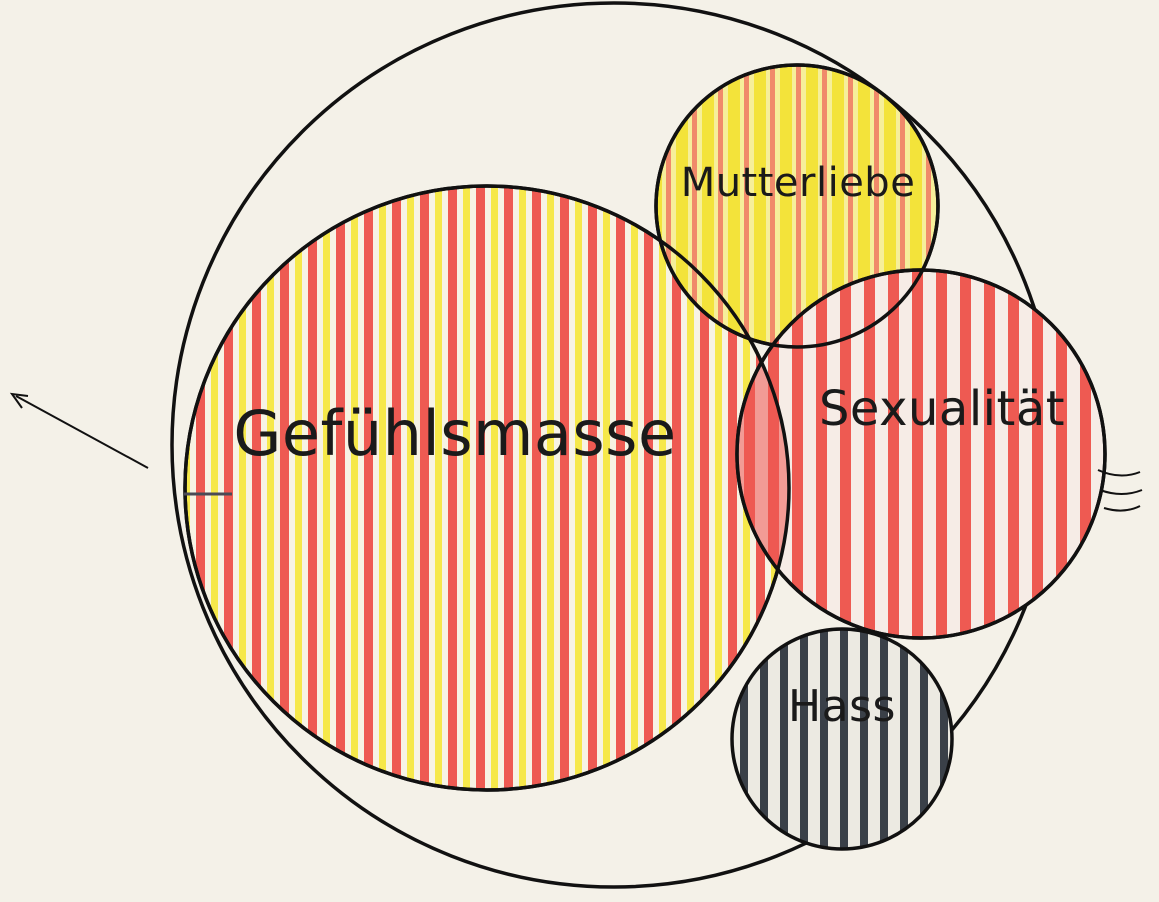 This screenshot has width=1159, height=902. I want to click on mutterliebe-outline, so click(797, 206).